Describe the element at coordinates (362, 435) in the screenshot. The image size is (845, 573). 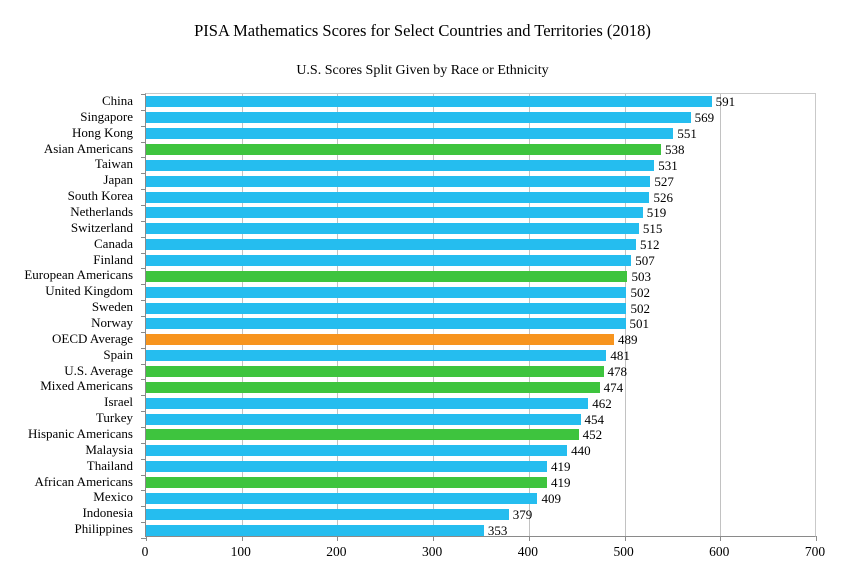
I see `bar-hispanic-americans` at that location.